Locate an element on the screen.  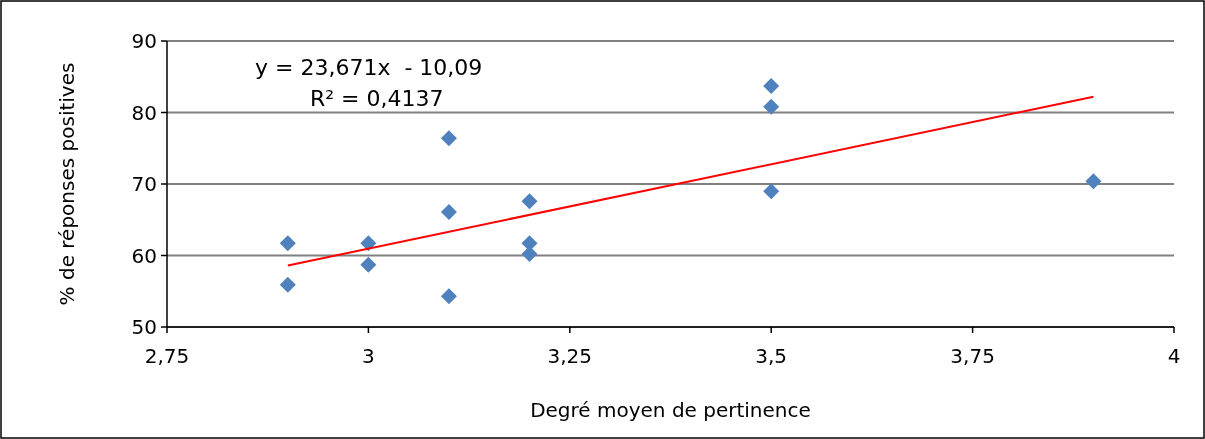
y-tick-label: 70 is located at coordinates (144, 184).